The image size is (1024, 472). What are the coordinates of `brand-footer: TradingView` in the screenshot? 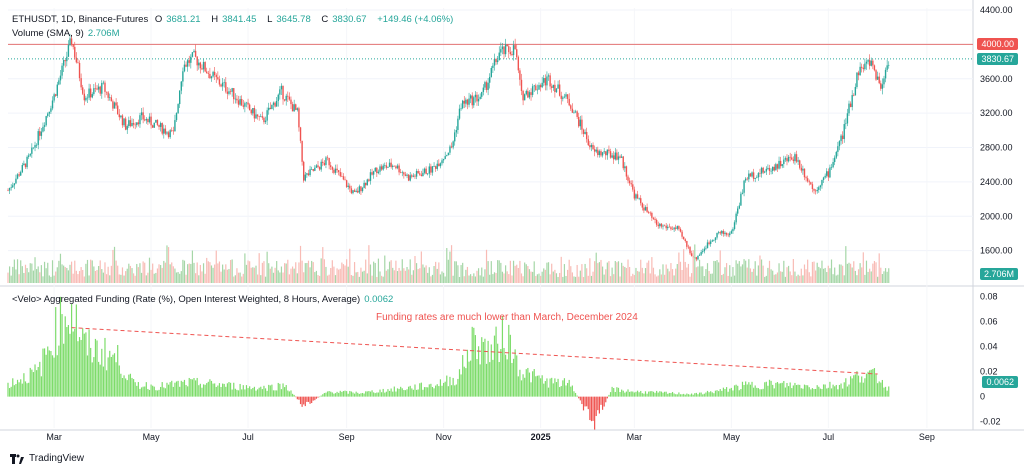 It's located at (47, 458).